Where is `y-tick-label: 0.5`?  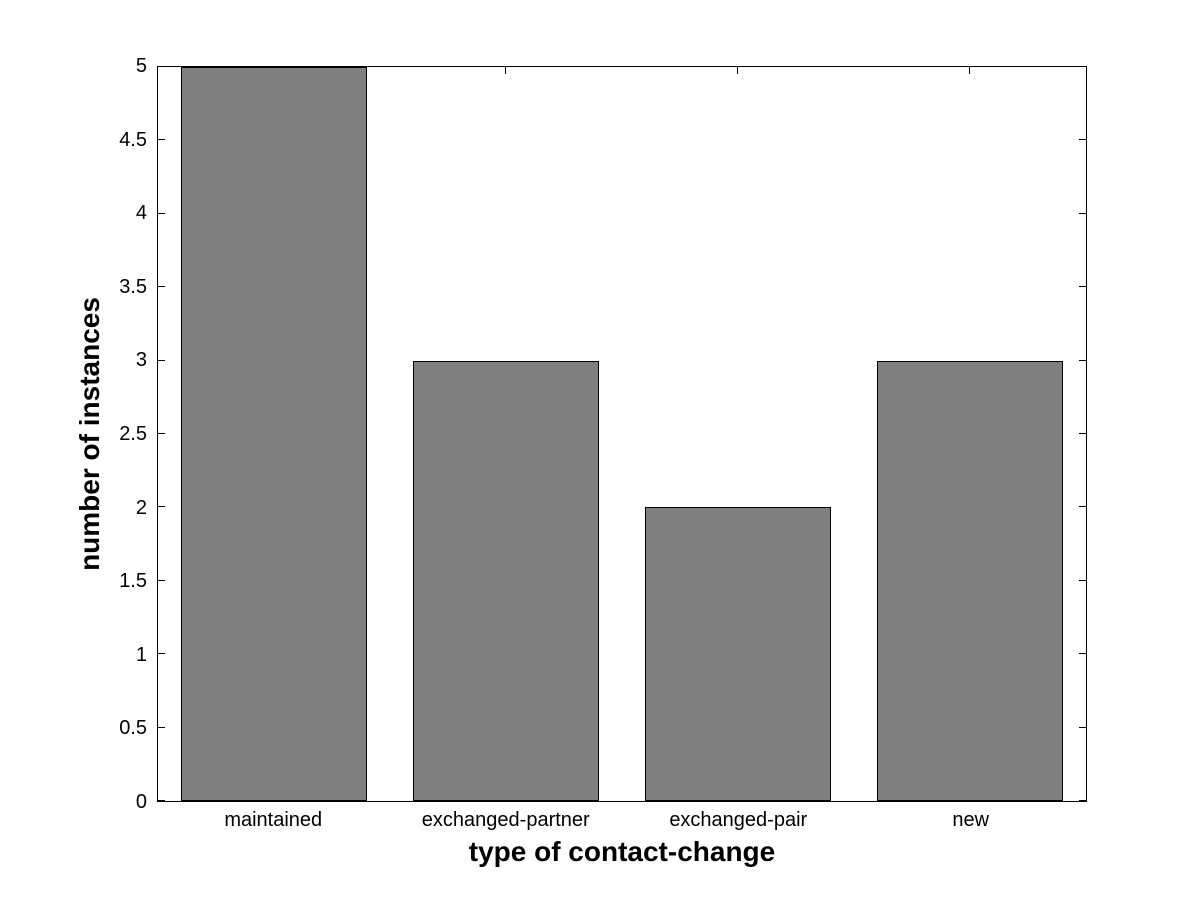
y-tick-label: 0.5 is located at coordinates (133, 728).